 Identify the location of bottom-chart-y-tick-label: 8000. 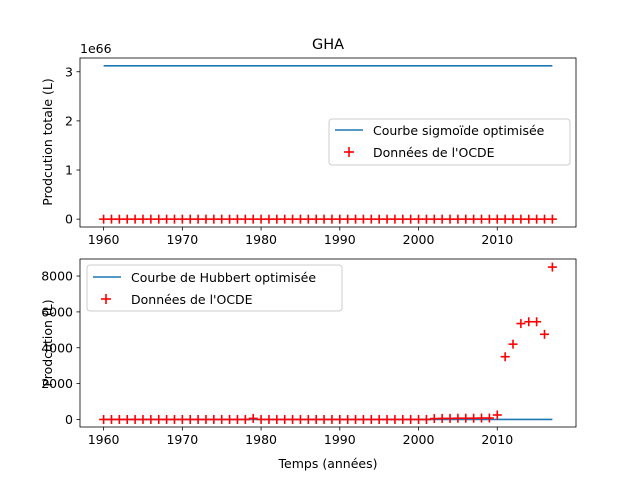
(57, 276).